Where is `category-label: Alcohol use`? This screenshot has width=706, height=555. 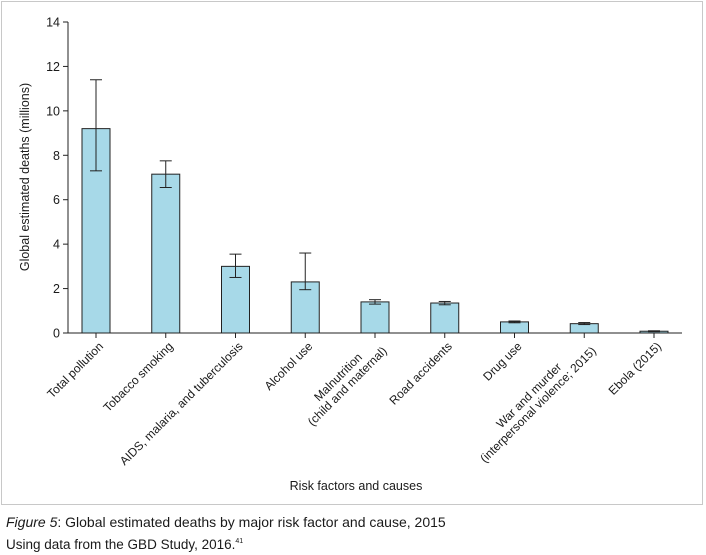 category-label: Alcohol use is located at coordinates (289, 366).